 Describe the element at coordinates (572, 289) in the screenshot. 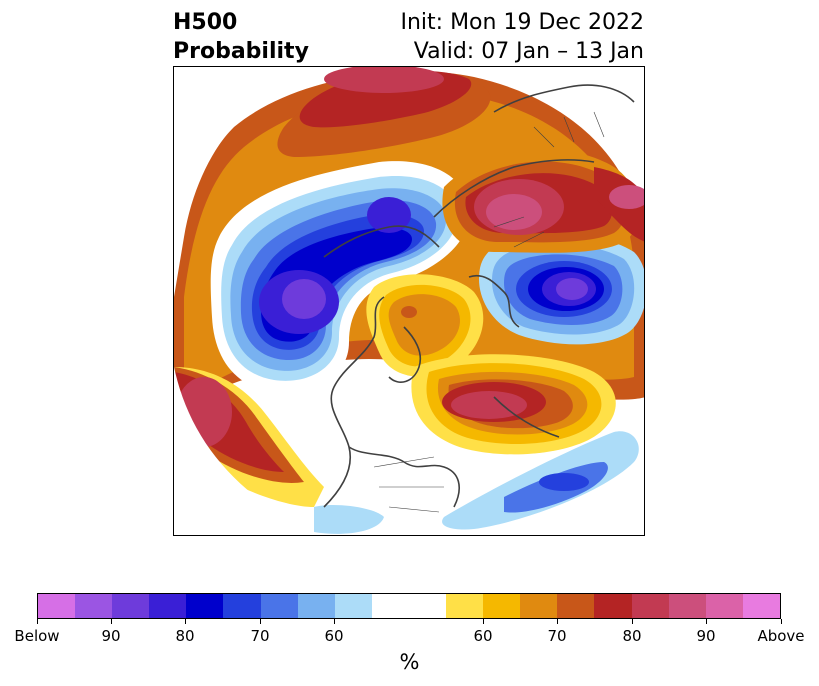

I see `negative-anomaly-90-atlantic` at that location.